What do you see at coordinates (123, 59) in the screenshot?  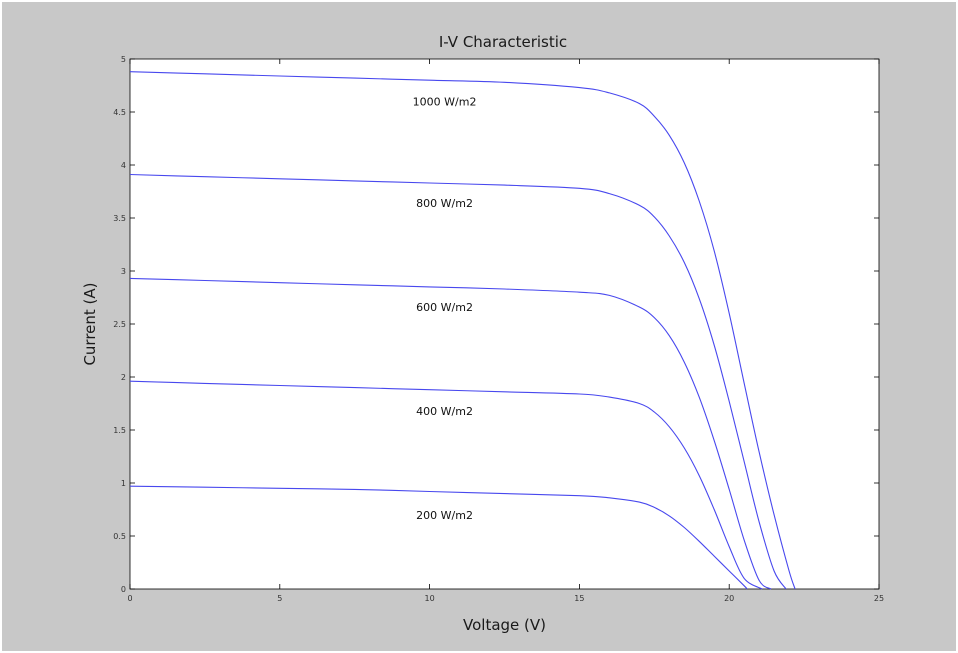 I see `y-tick-label: 5` at bounding box center [123, 59].